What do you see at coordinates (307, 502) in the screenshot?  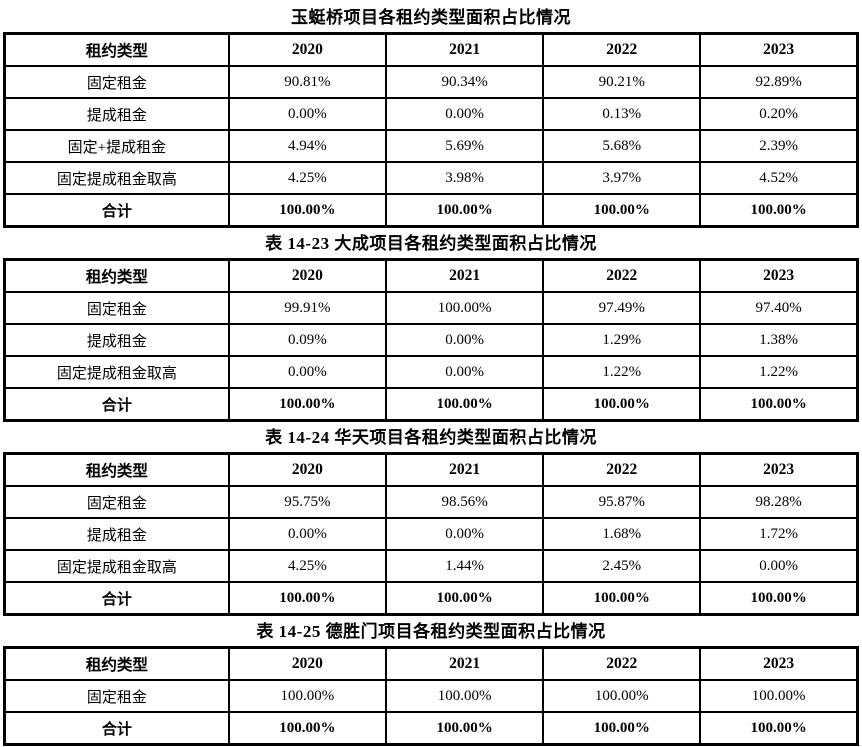 I see `table-cell: 95.75%` at bounding box center [307, 502].